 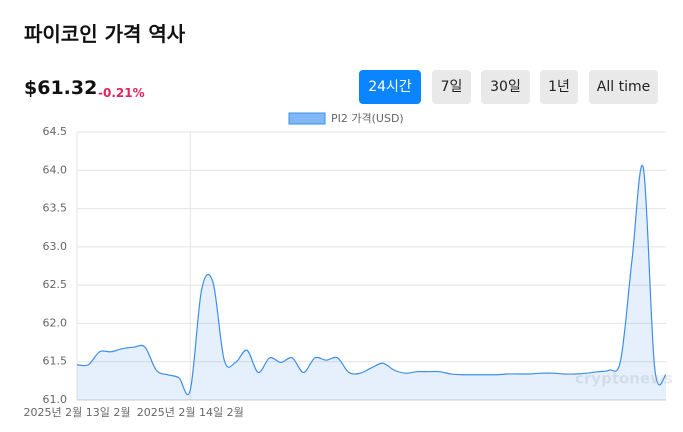 What do you see at coordinates (623, 87) in the screenshot?
I see `range-button: All time` at bounding box center [623, 87].